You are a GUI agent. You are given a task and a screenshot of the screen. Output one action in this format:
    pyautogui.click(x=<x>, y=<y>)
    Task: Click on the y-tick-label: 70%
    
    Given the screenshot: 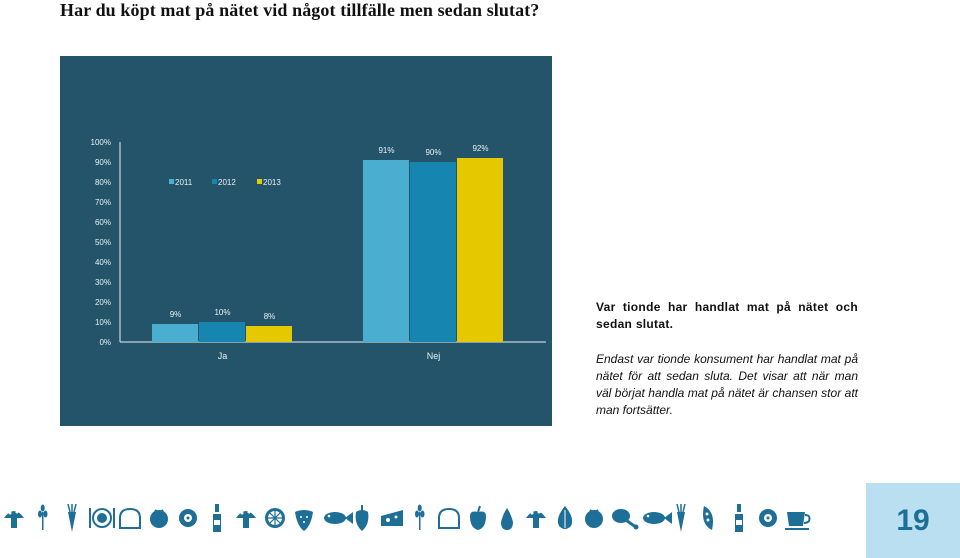 What is the action you would take?
    pyautogui.click(x=103, y=202)
    